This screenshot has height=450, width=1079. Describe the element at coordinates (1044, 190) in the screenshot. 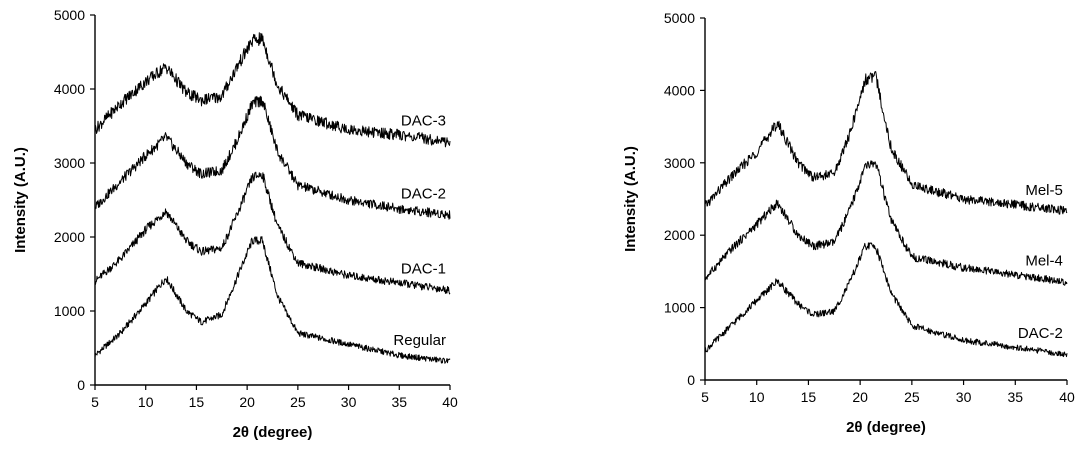

I see `series-label-mel-5: Mel-5` at that location.